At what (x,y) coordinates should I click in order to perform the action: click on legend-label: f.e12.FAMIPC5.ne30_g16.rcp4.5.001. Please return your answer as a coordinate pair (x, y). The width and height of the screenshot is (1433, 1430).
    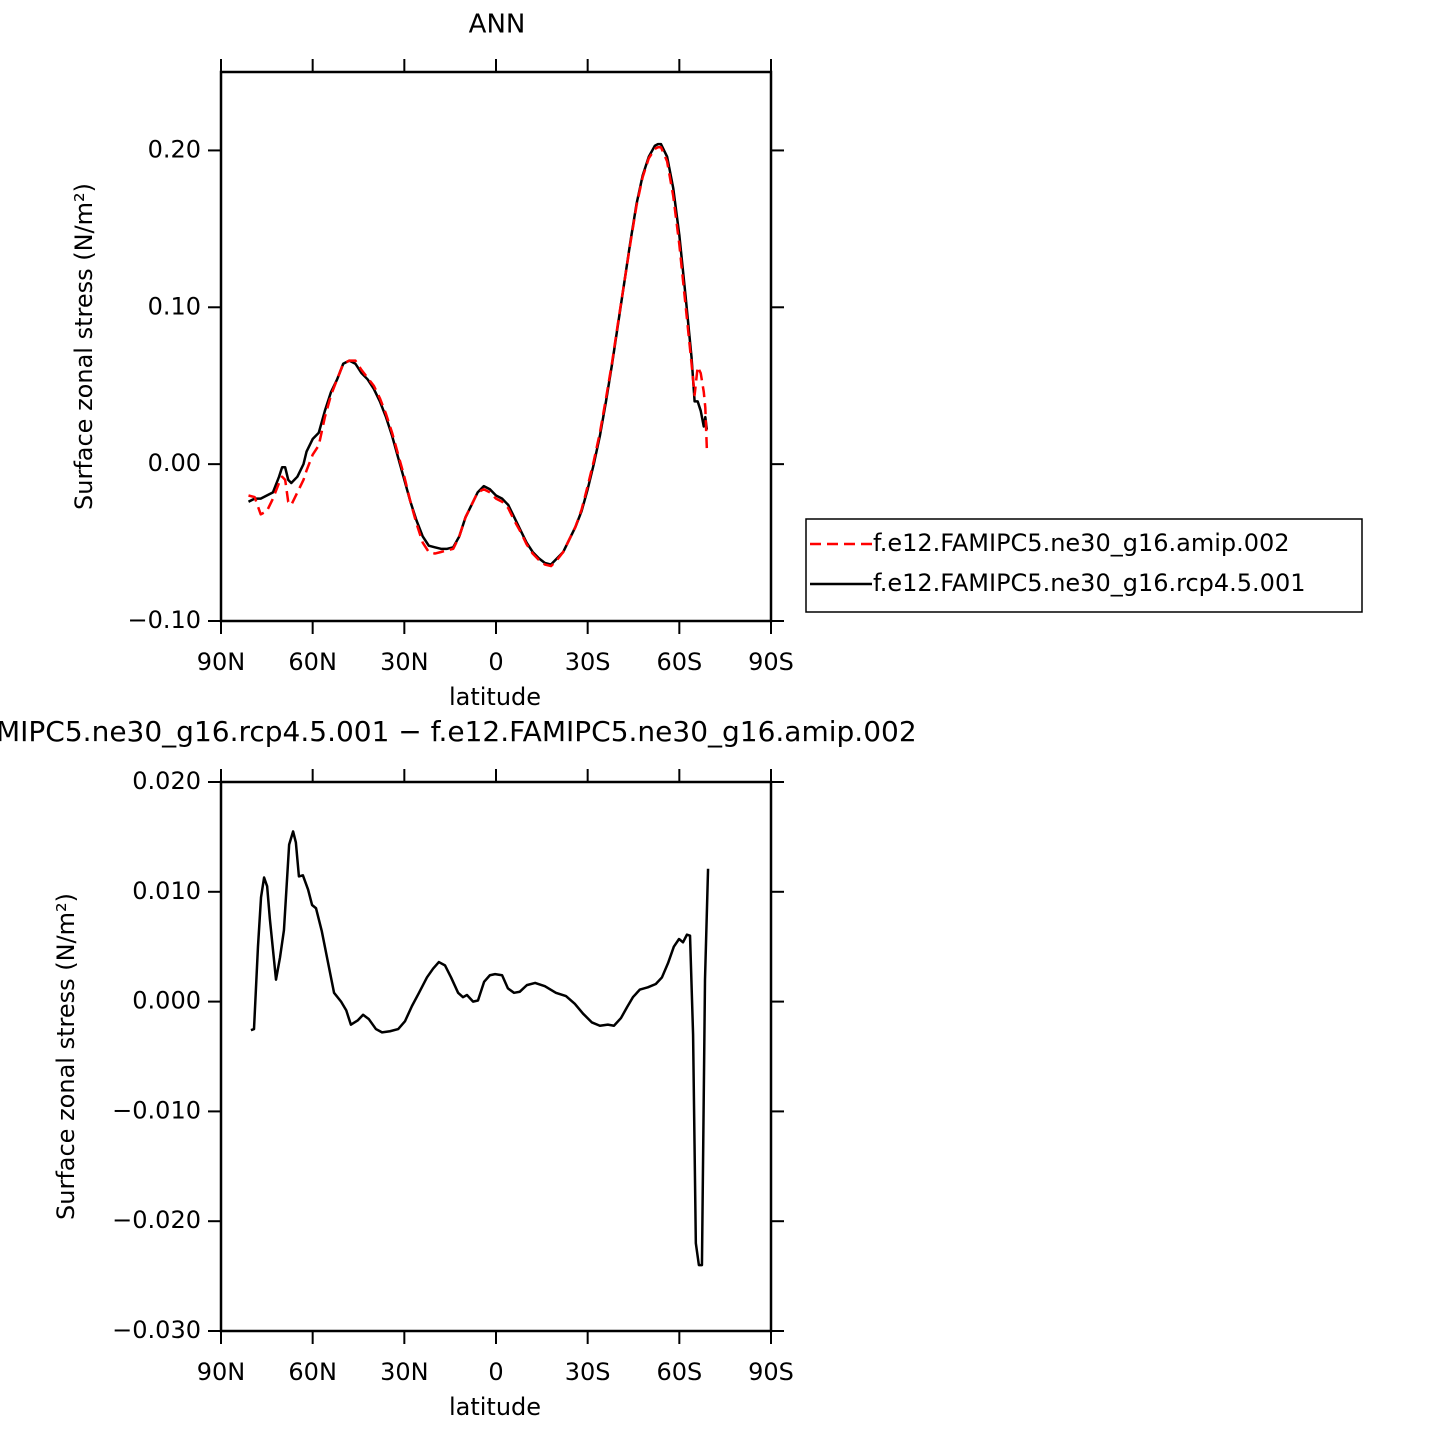
    Looking at the image, I should click on (1089, 583).